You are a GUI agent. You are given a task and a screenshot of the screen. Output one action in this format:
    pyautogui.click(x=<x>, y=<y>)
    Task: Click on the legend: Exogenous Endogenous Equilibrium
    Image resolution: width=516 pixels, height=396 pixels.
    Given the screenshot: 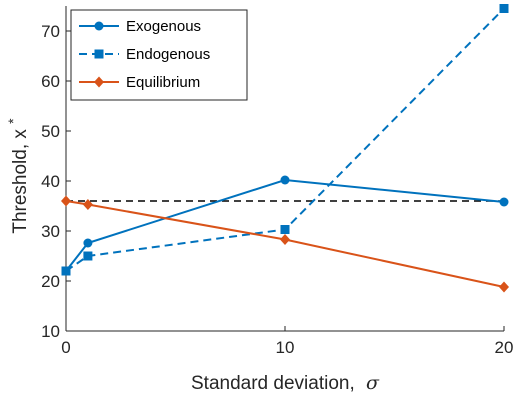 What is the action you would take?
    pyautogui.click(x=159, y=55)
    